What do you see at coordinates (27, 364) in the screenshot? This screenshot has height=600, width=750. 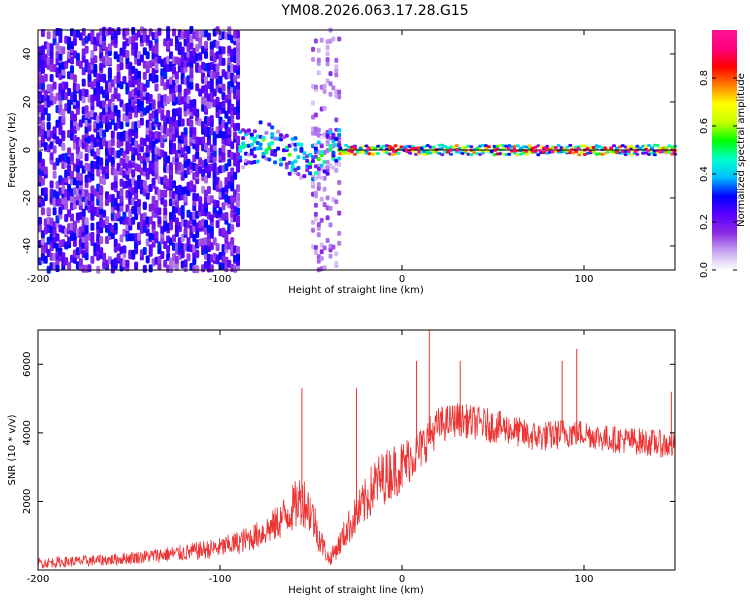 I see `y-tick-label: 6000` at bounding box center [27, 364].